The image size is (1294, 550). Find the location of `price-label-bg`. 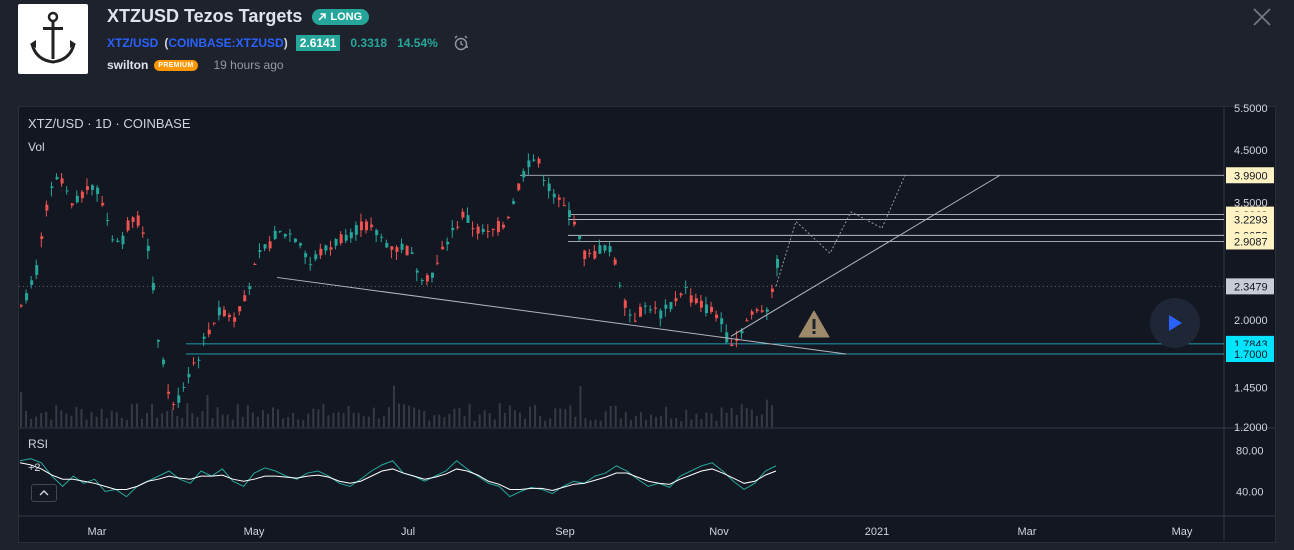

price-label-bg is located at coordinates (1250, 219).